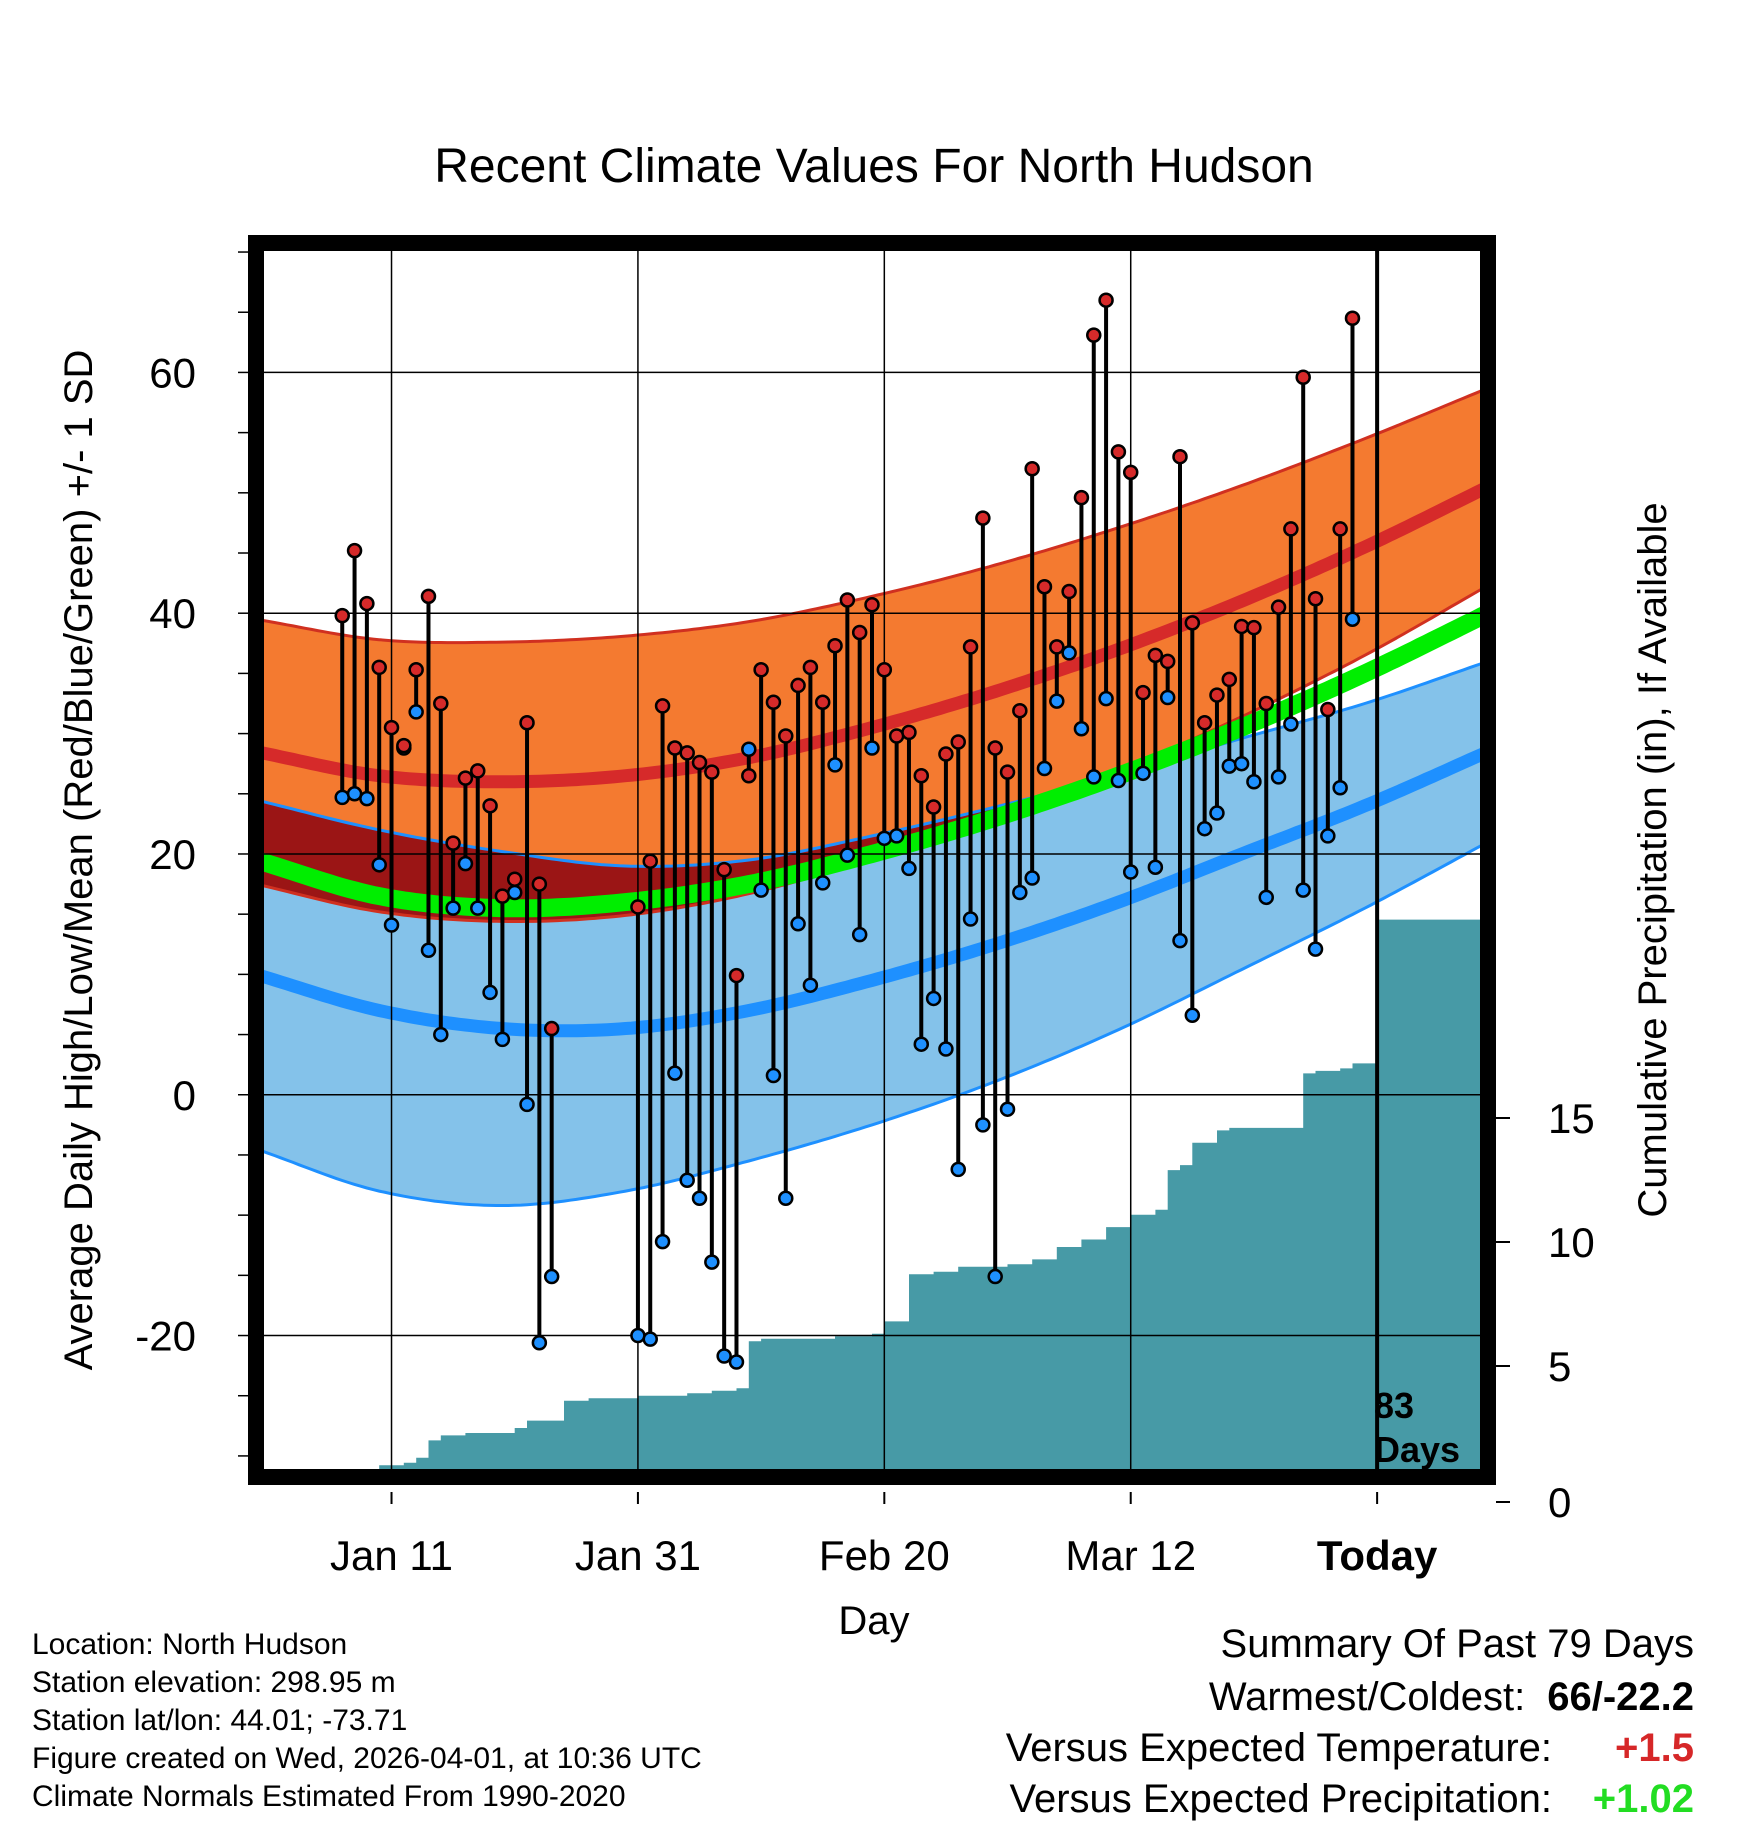 The image size is (1748, 1828). What do you see at coordinates (1367, 1697) in the screenshot?
I see `warmest-label: Warmest/Coldest:` at bounding box center [1367, 1697].